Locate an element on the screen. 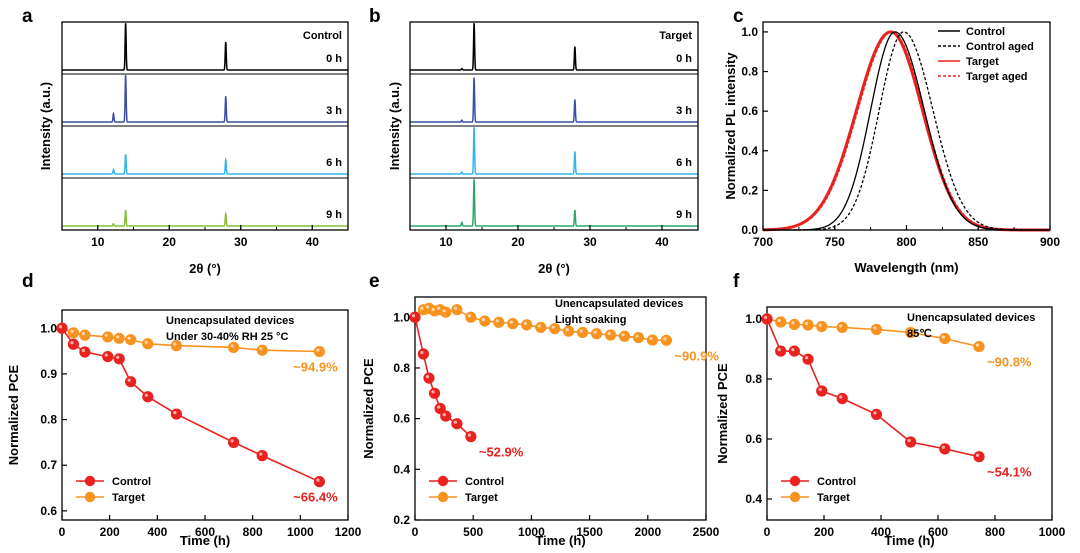 Image resolution: width=1080 pixels, height=553 pixels. f-y-tick-label: 1.0 is located at coordinates (753, 319).